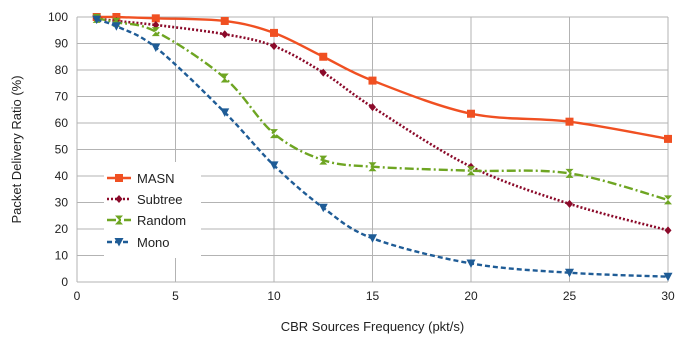 The image size is (675, 338). Describe the element at coordinates (471, 296) in the screenshot. I see `x-tick-label: 20` at that location.